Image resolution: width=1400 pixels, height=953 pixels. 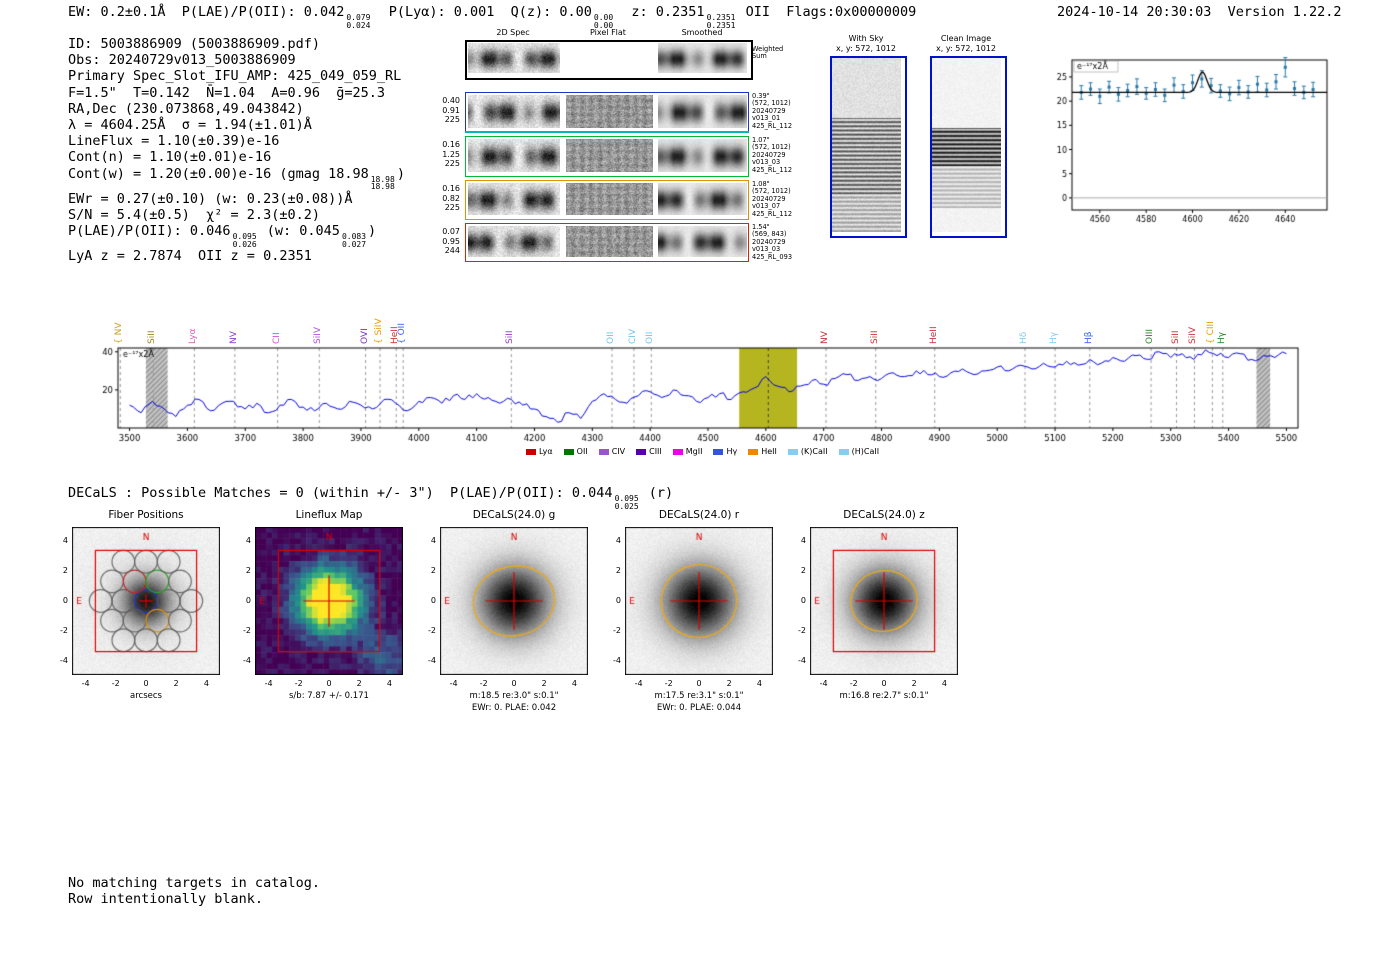 What do you see at coordinates (582, 451) in the screenshot?
I see `legend-label: OII` at bounding box center [582, 451].